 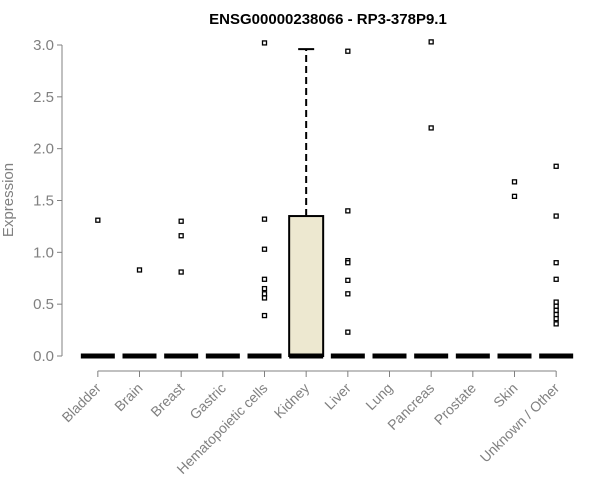 What do you see at coordinates (128, 397) in the screenshot?
I see `x-tick-label: Brain` at bounding box center [128, 397].